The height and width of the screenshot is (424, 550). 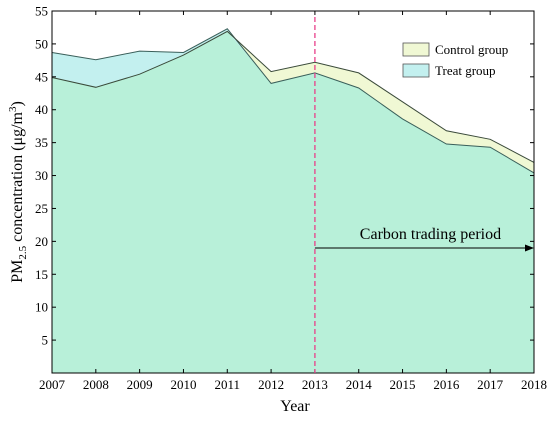 I want to click on x-tick-label: 2013, so click(x=315, y=384).